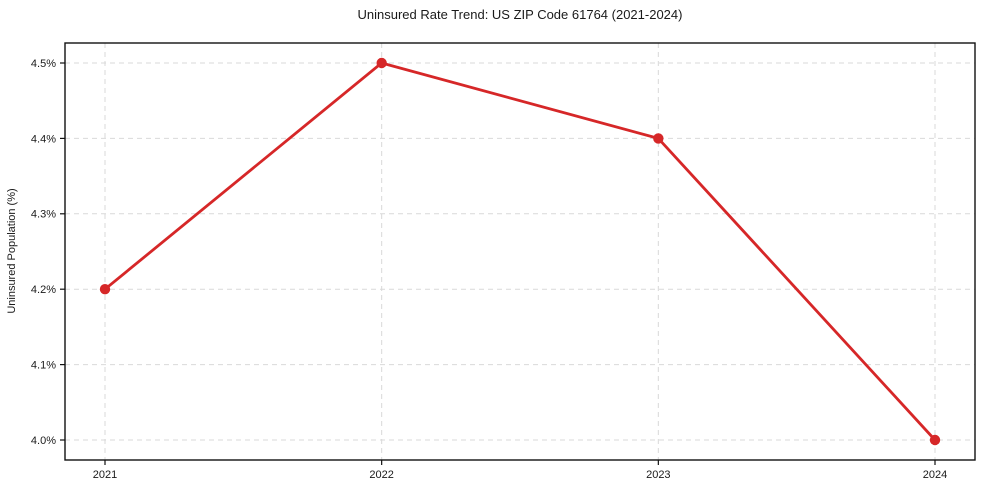  What do you see at coordinates (43, 365) in the screenshot?
I see `y-tick-label: 4.1%` at bounding box center [43, 365].